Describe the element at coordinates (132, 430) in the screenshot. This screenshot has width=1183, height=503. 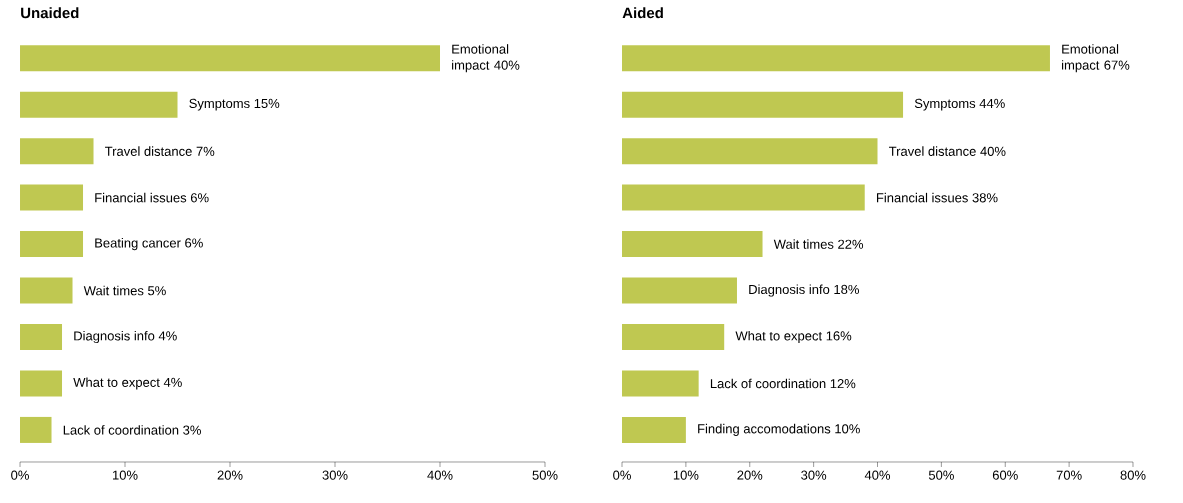
I see `category-label: Lack of coordination 3%` at that location.